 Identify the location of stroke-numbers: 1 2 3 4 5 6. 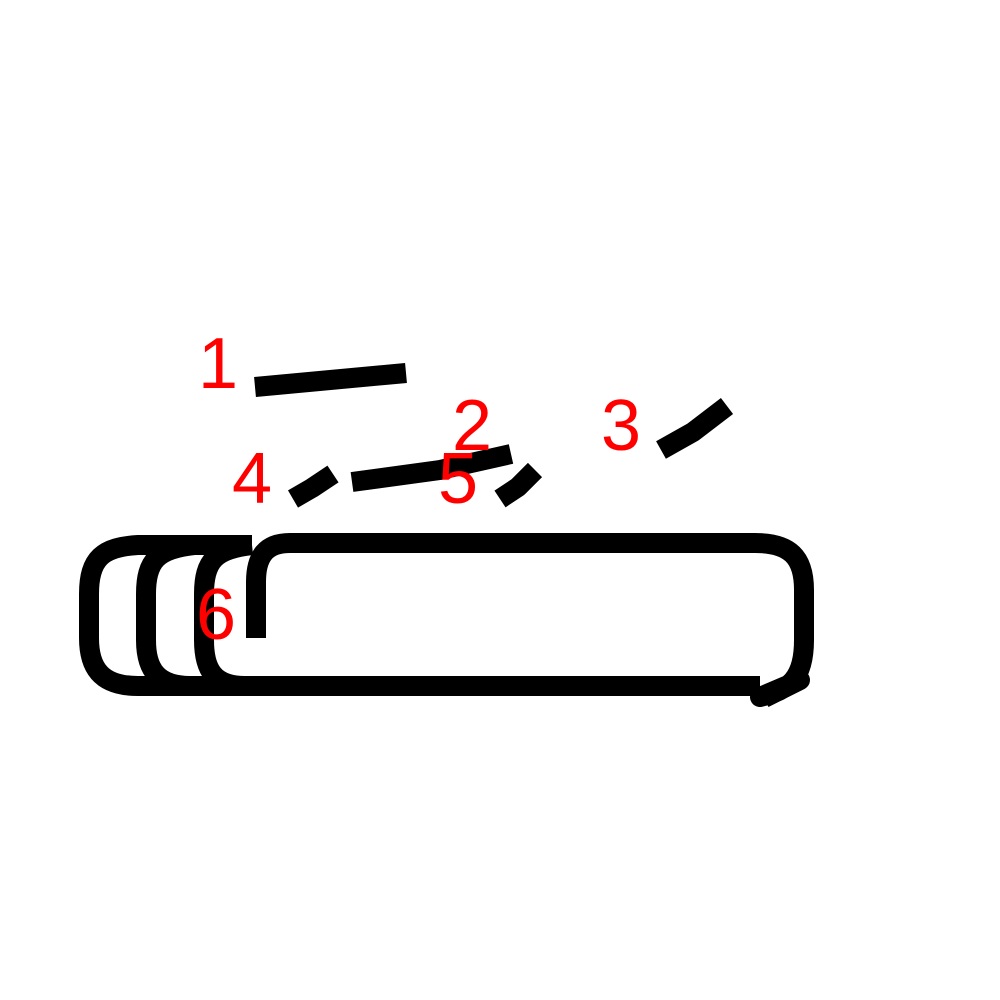
(418, 489).